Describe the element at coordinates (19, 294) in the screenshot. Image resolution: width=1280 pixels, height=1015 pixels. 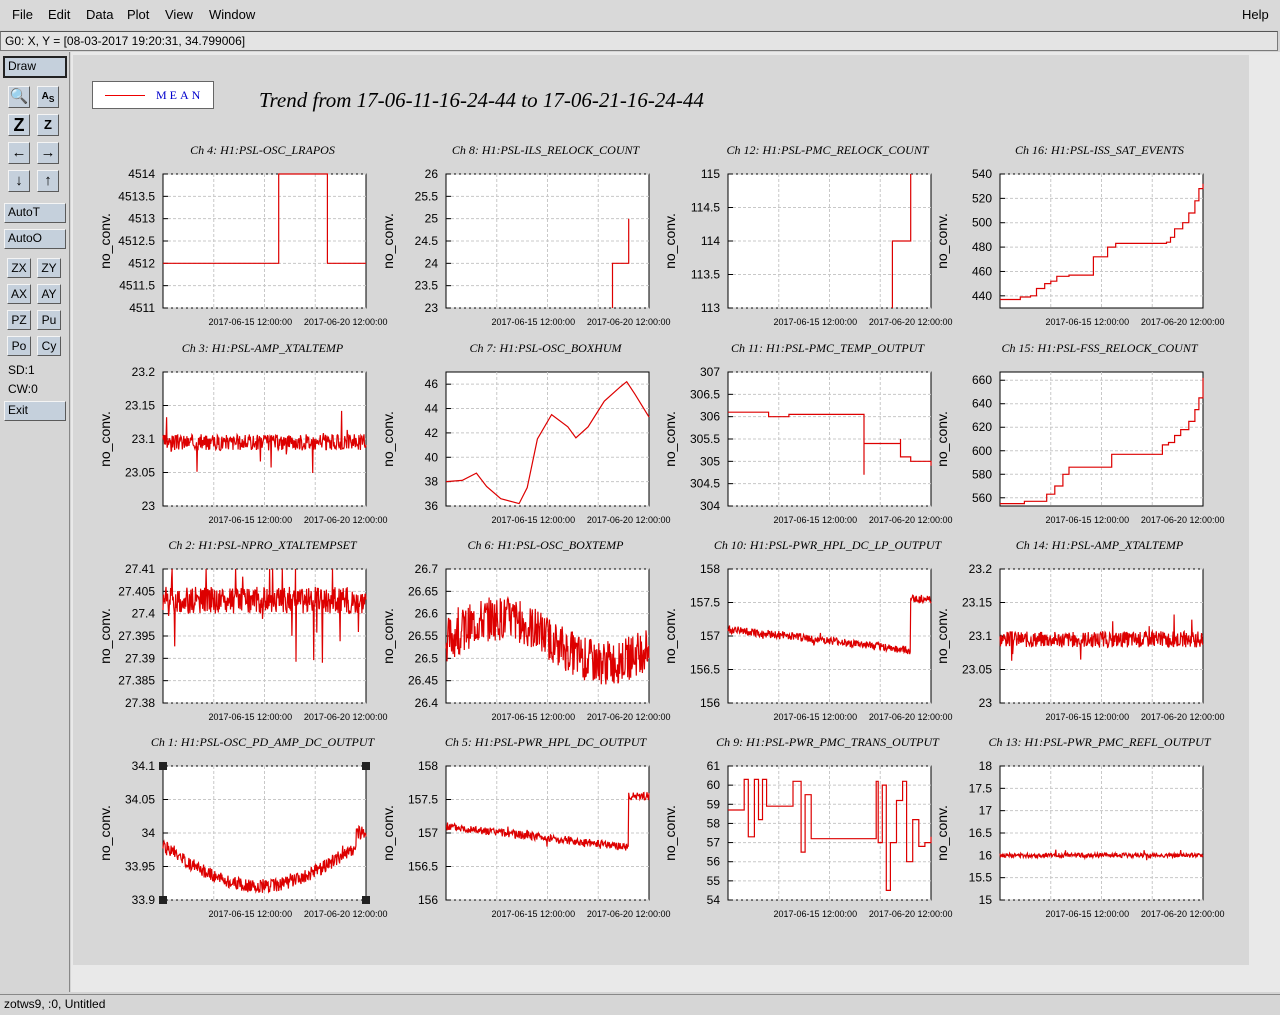
I see `ax-button: AX` at that location.